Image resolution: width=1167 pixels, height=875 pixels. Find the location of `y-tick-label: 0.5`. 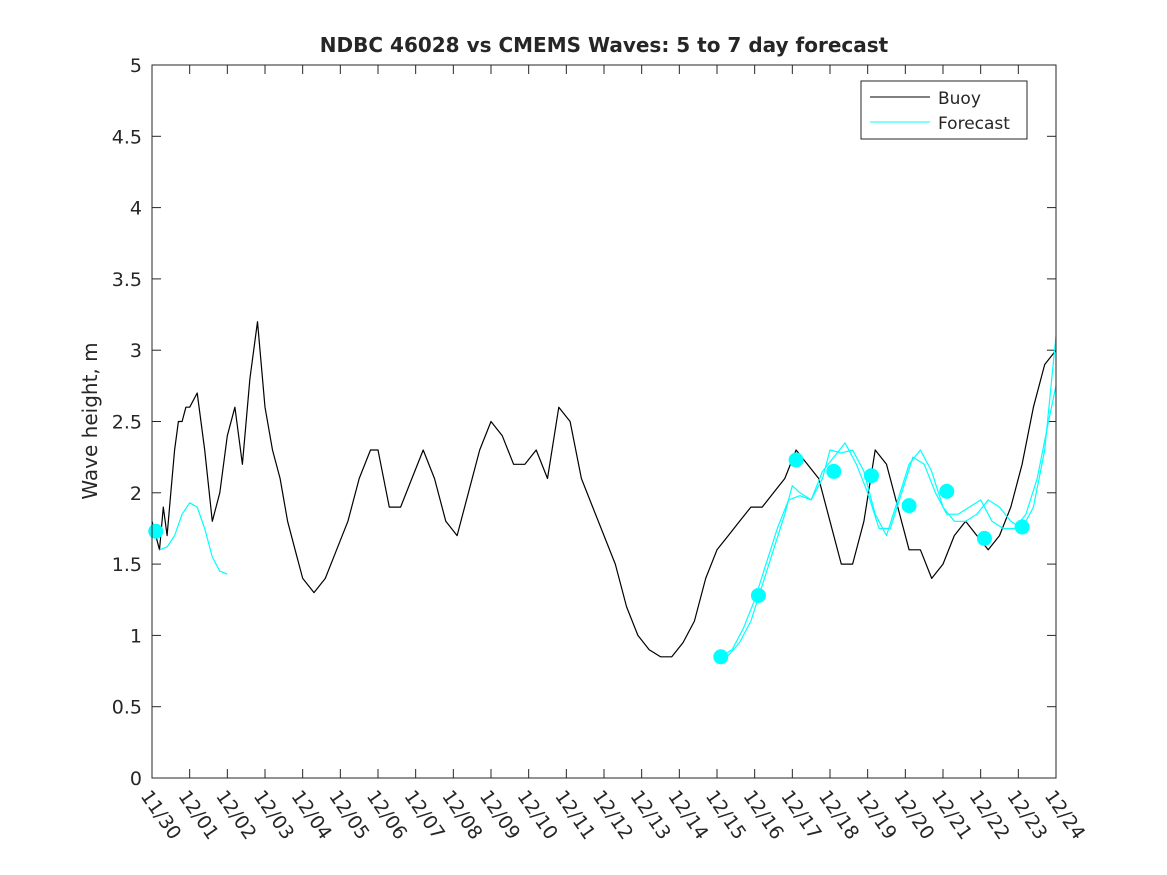

y-tick-label: 0.5 is located at coordinates (127, 708).